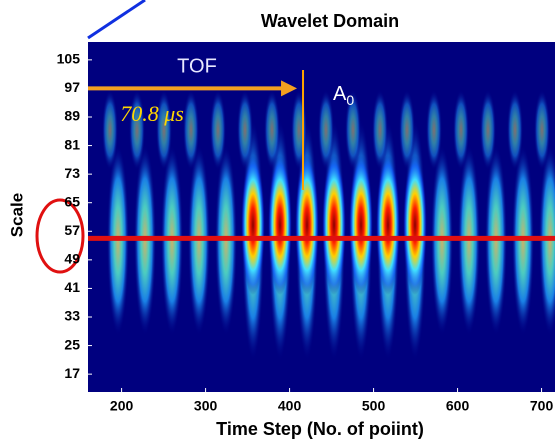 The width and height of the screenshot is (555, 448). What do you see at coordinates (122, 406) in the screenshot?
I see `x-tick-label: 200` at bounding box center [122, 406].